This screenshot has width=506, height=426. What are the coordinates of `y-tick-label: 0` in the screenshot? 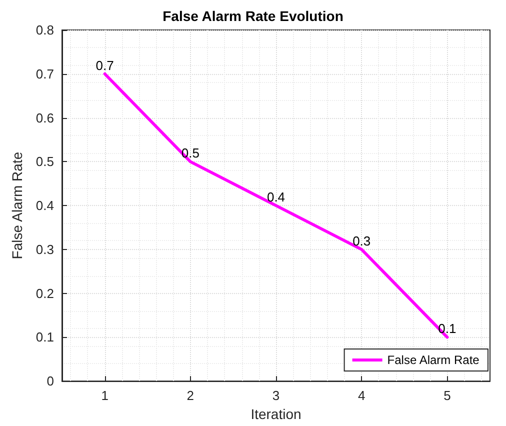 It's located at (50, 381).